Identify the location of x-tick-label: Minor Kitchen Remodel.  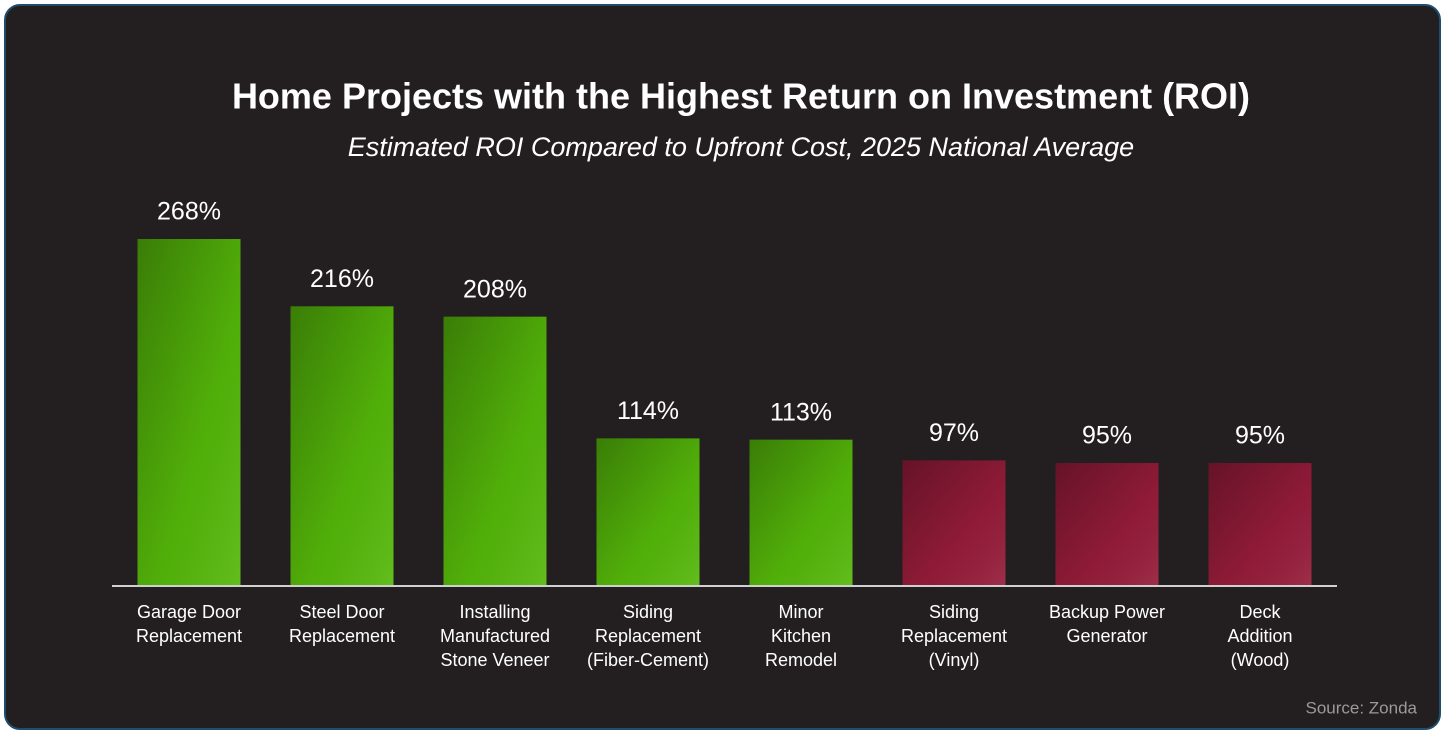
(801, 636).